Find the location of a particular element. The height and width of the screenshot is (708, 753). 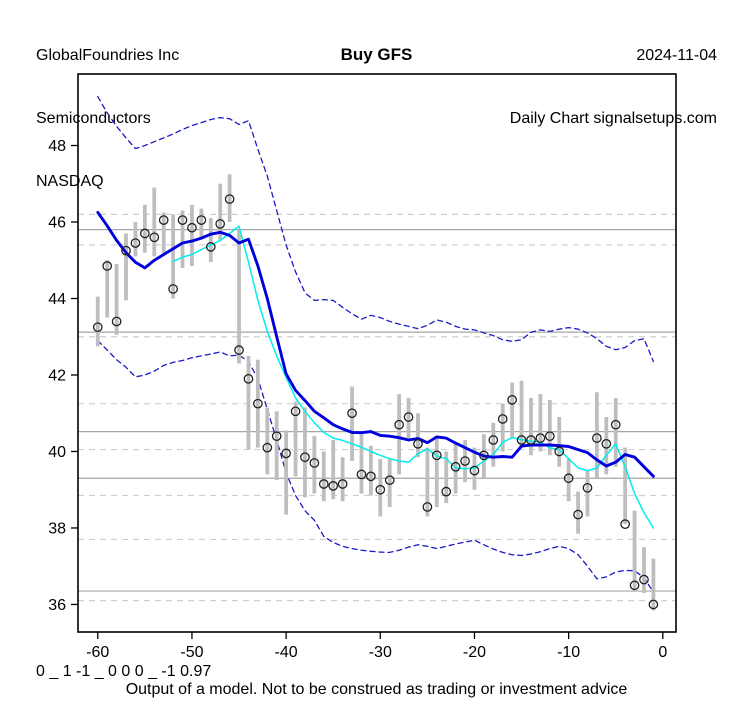

y-axis: 36 38 40 42 44 46 48 is located at coordinates (63, 376).